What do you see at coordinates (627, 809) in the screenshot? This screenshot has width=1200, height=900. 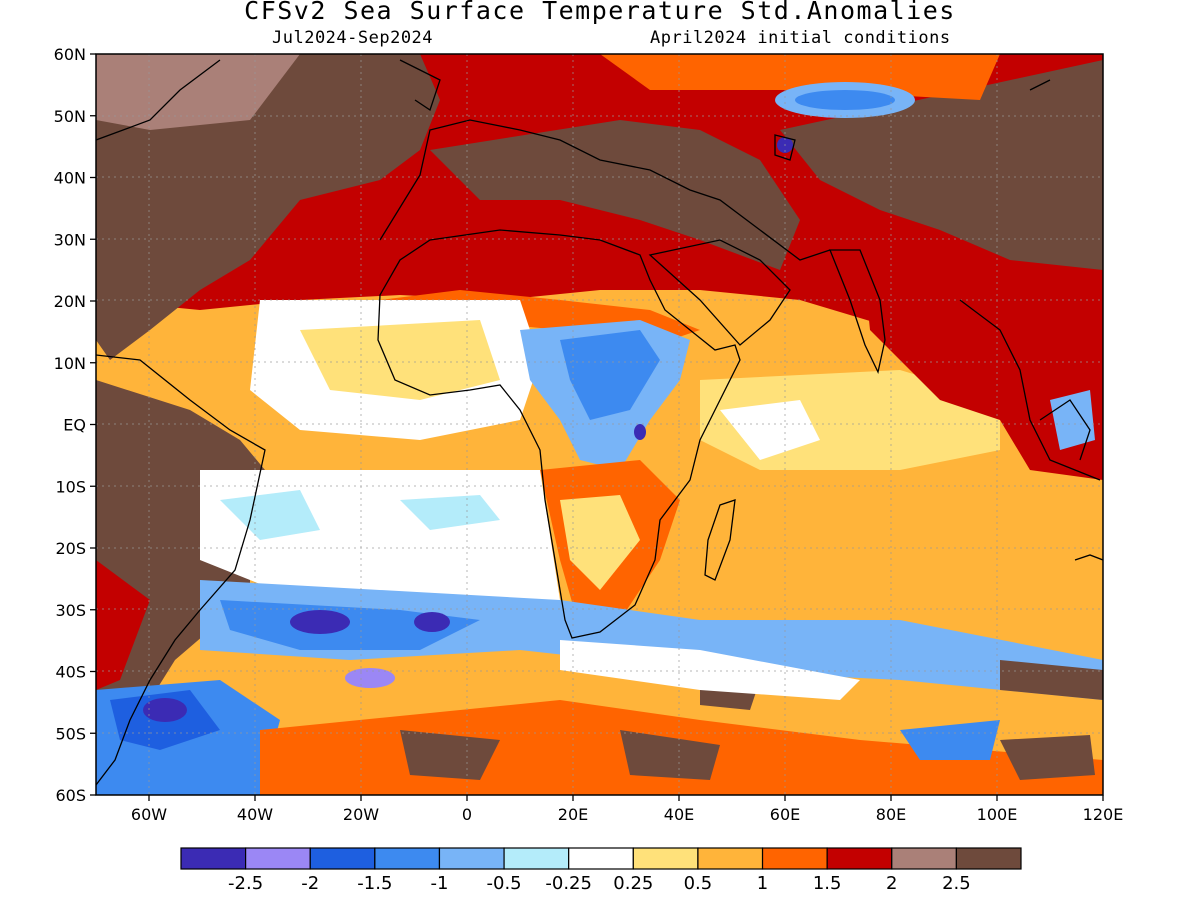 I see `longitude-axis: 60W 40W 20W 0 20E 40E 60E 80E 100E 120E` at bounding box center [627, 809].